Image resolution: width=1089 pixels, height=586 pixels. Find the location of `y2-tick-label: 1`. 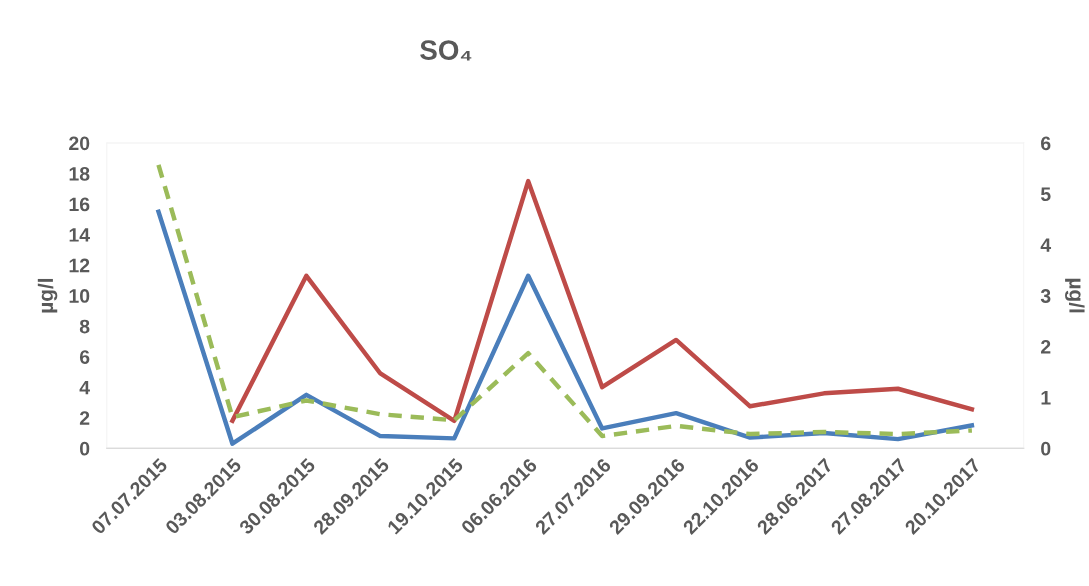

y2-tick-label: 1 is located at coordinates (1046, 398).